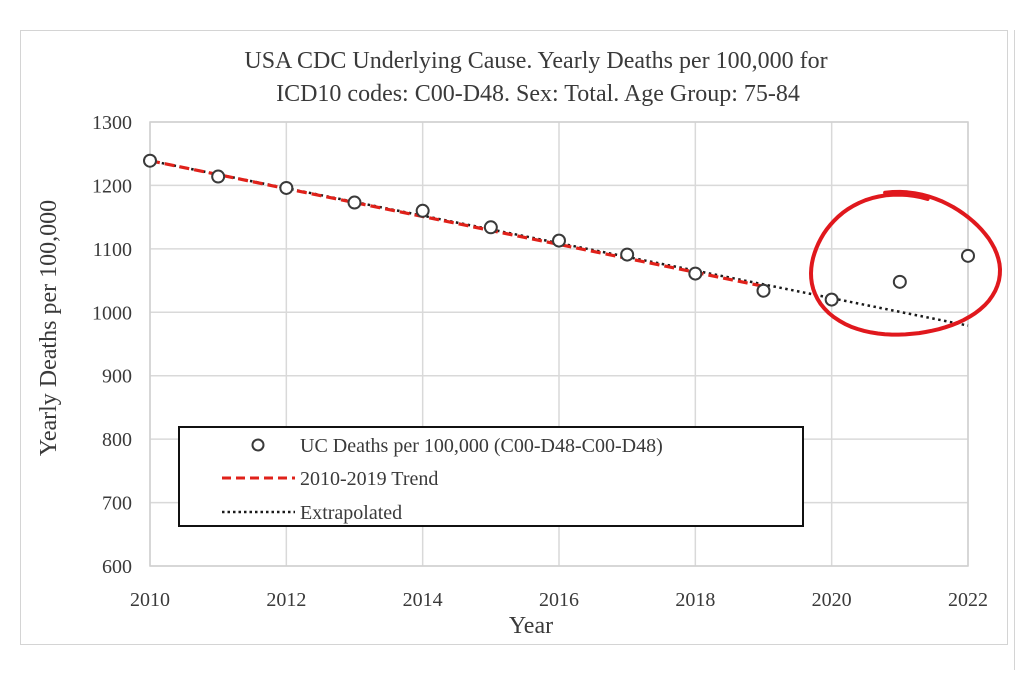  What do you see at coordinates (112, 186) in the screenshot?
I see `y-tick-label-1200: 1200` at bounding box center [112, 186].